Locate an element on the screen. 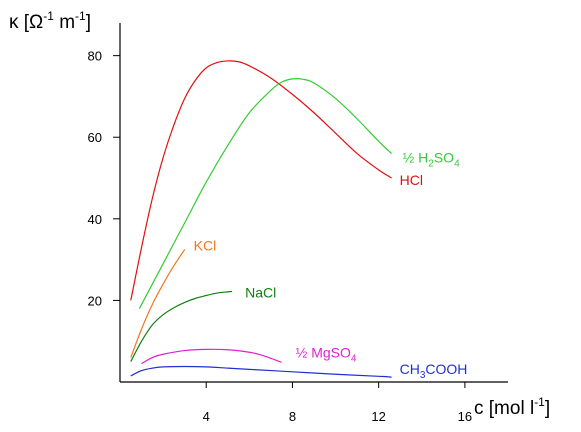  y-tick-label-80: 80 is located at coordinates (95, 56).